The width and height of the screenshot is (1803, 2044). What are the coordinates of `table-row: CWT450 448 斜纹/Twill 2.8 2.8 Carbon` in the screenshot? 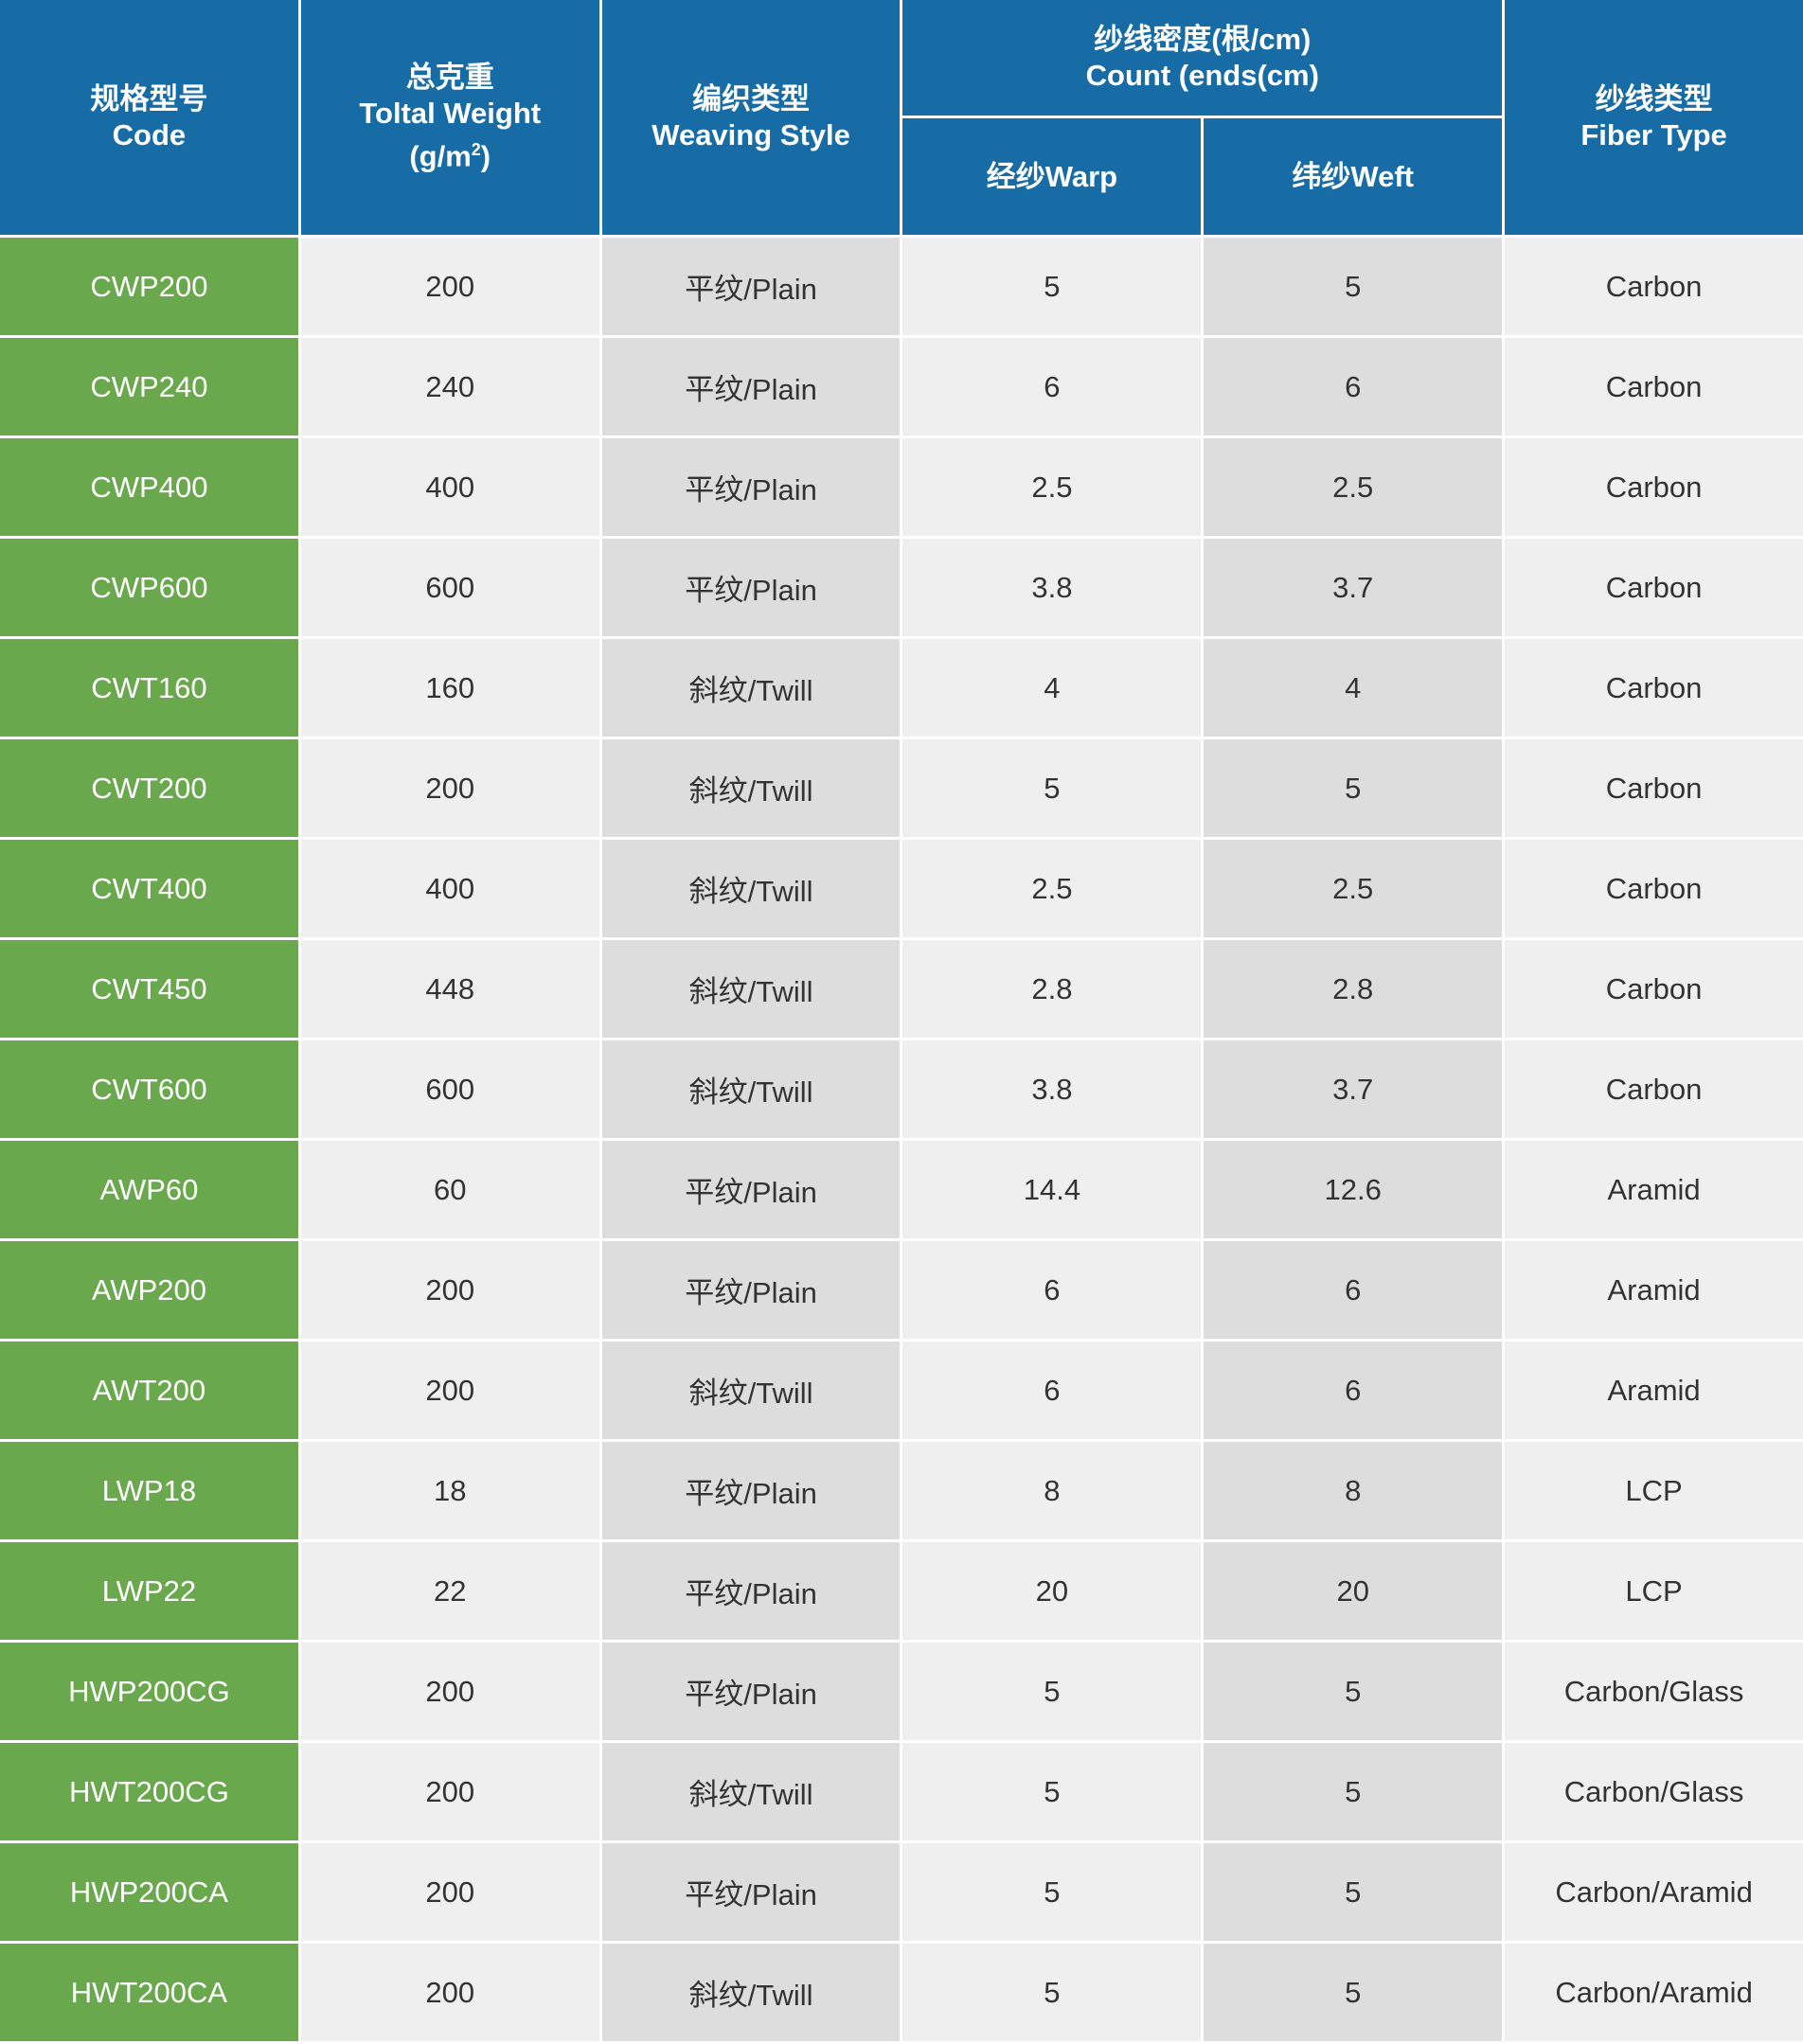 It's located at (901, 988).